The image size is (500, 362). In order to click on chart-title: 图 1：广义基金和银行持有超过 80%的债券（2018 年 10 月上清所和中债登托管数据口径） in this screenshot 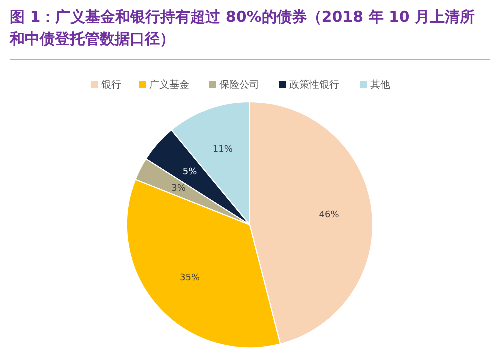, I will do `click(242, 28)`.